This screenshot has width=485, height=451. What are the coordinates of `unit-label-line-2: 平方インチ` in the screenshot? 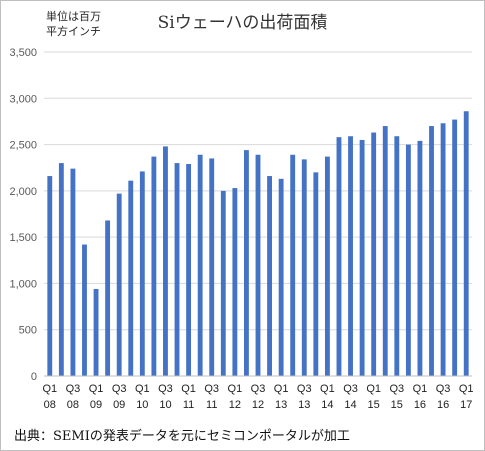 It's located at (73, 31).